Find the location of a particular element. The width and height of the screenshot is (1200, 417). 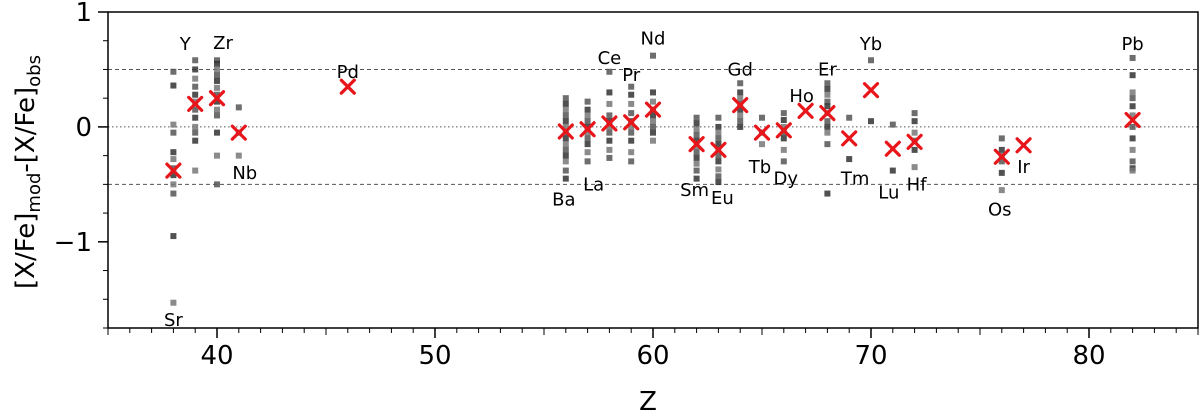

y-axis-title: [X/Fe]mod-[X/Fe]obs is located at coordinates (28, 172).